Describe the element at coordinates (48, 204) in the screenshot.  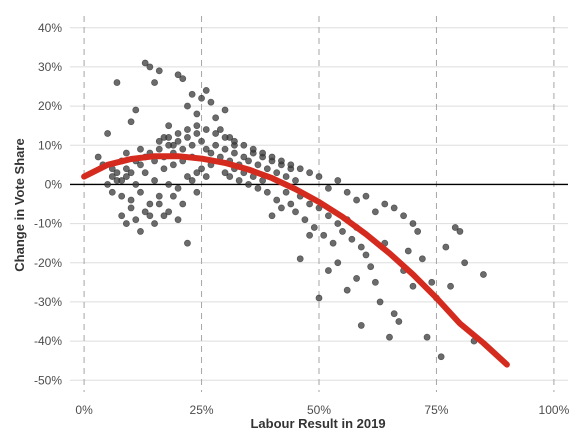
I see `y-tick-labels: -50% -40% -30% -20% -10% 0% 10% 20% 30% 40%` at that location.